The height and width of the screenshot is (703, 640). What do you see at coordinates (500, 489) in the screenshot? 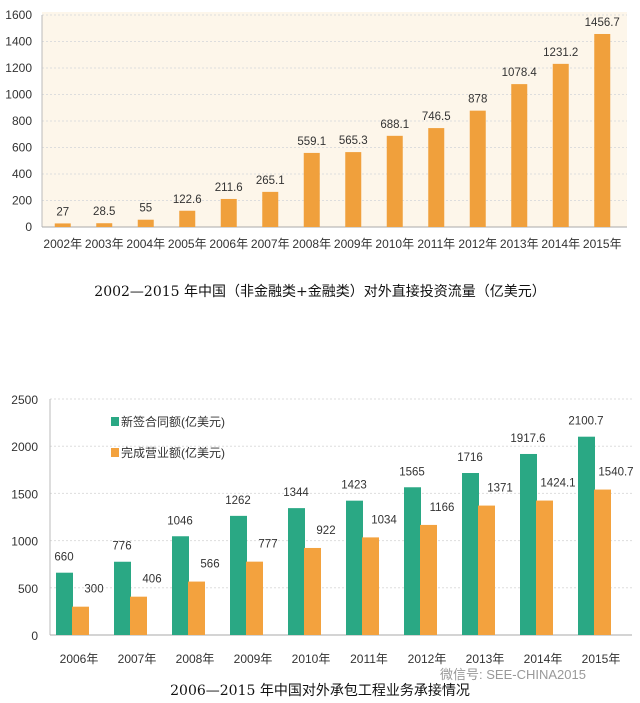
I see `data-label: 1371` at bounding box center [500, 489].